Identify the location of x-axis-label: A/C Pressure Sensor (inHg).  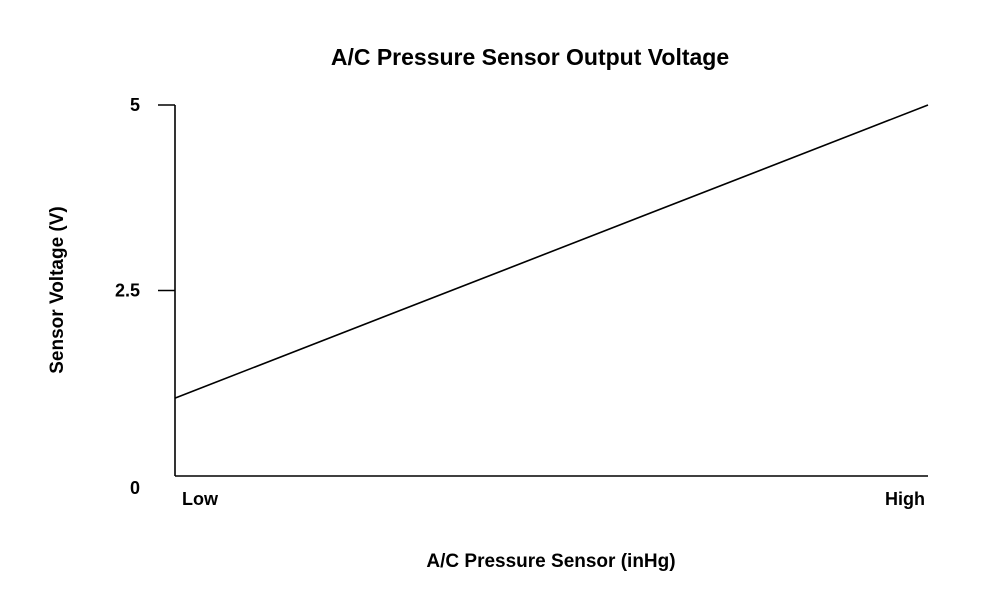
(550, 561).